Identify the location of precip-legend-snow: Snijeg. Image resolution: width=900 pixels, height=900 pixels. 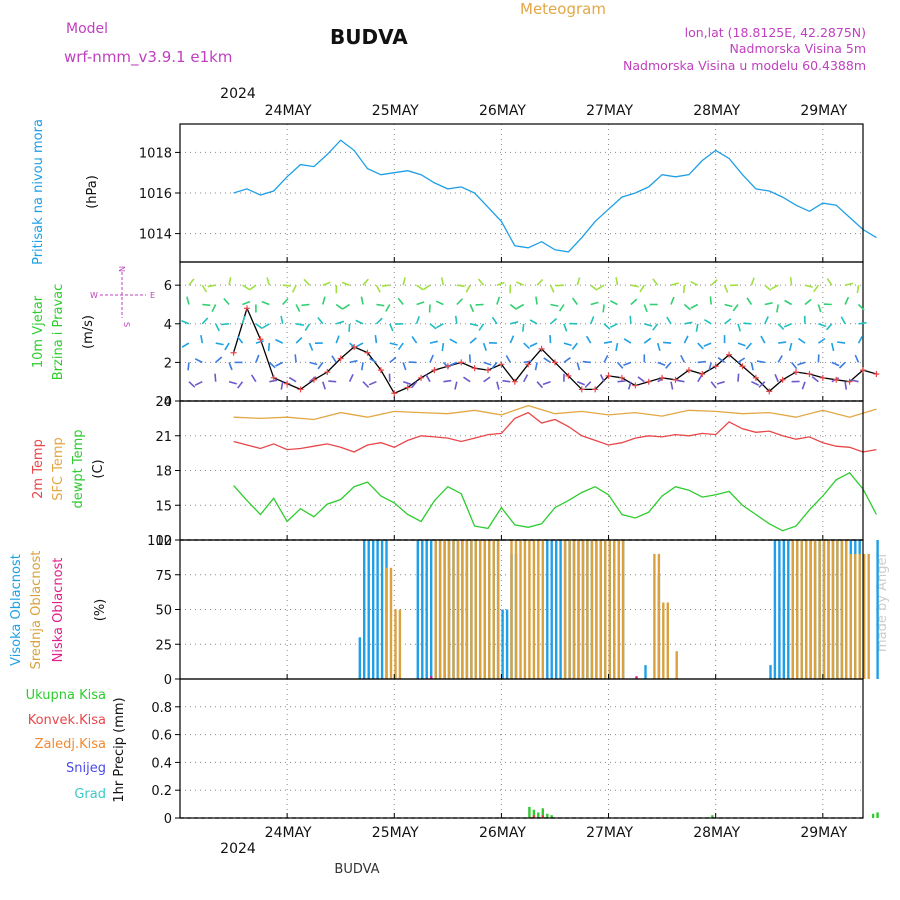
(86, 768).